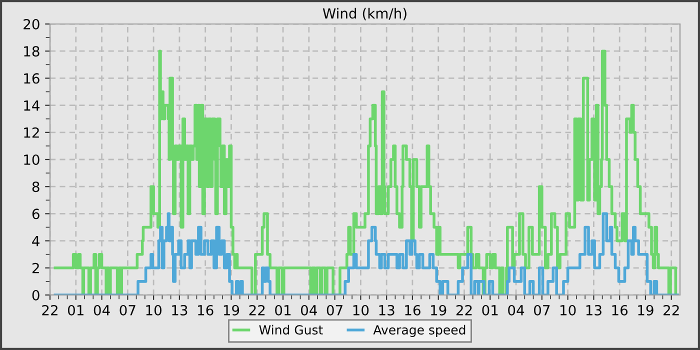 Image resolution: width=700 pixels, height=350 pixels. Describe the element at coordinates (31, 132) in the screenshot. I see `y-tick-label: 12` at that location.